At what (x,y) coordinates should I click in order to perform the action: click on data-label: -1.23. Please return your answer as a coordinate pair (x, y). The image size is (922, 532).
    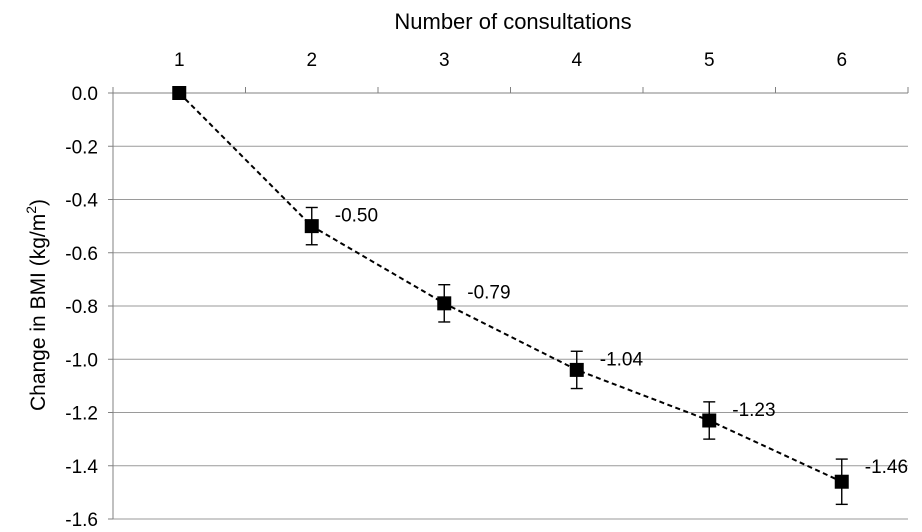
    Looking at the image, I should click on (753, 410).